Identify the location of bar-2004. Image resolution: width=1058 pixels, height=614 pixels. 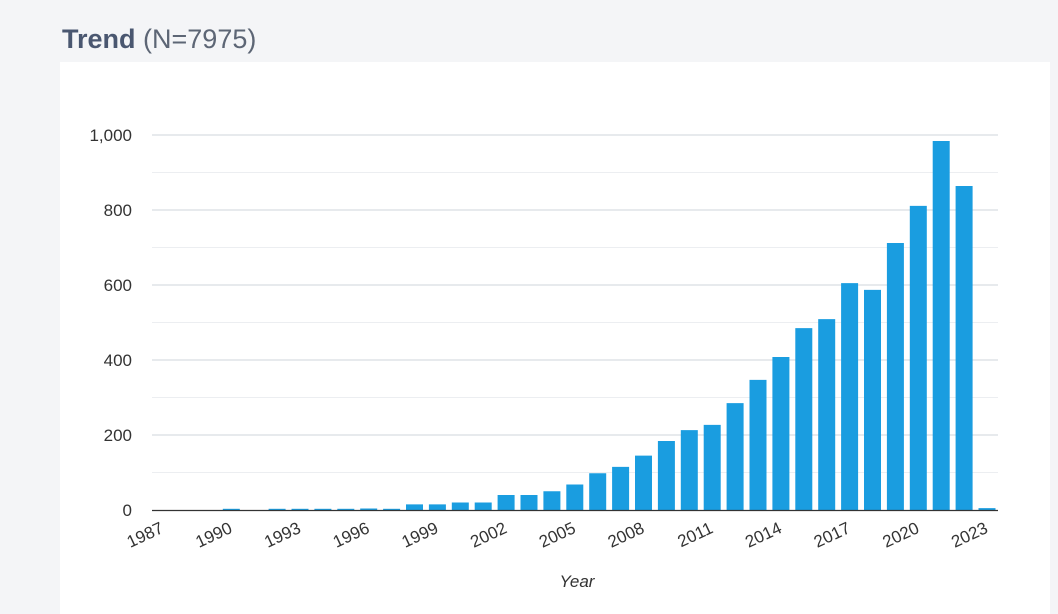
(552, 500).